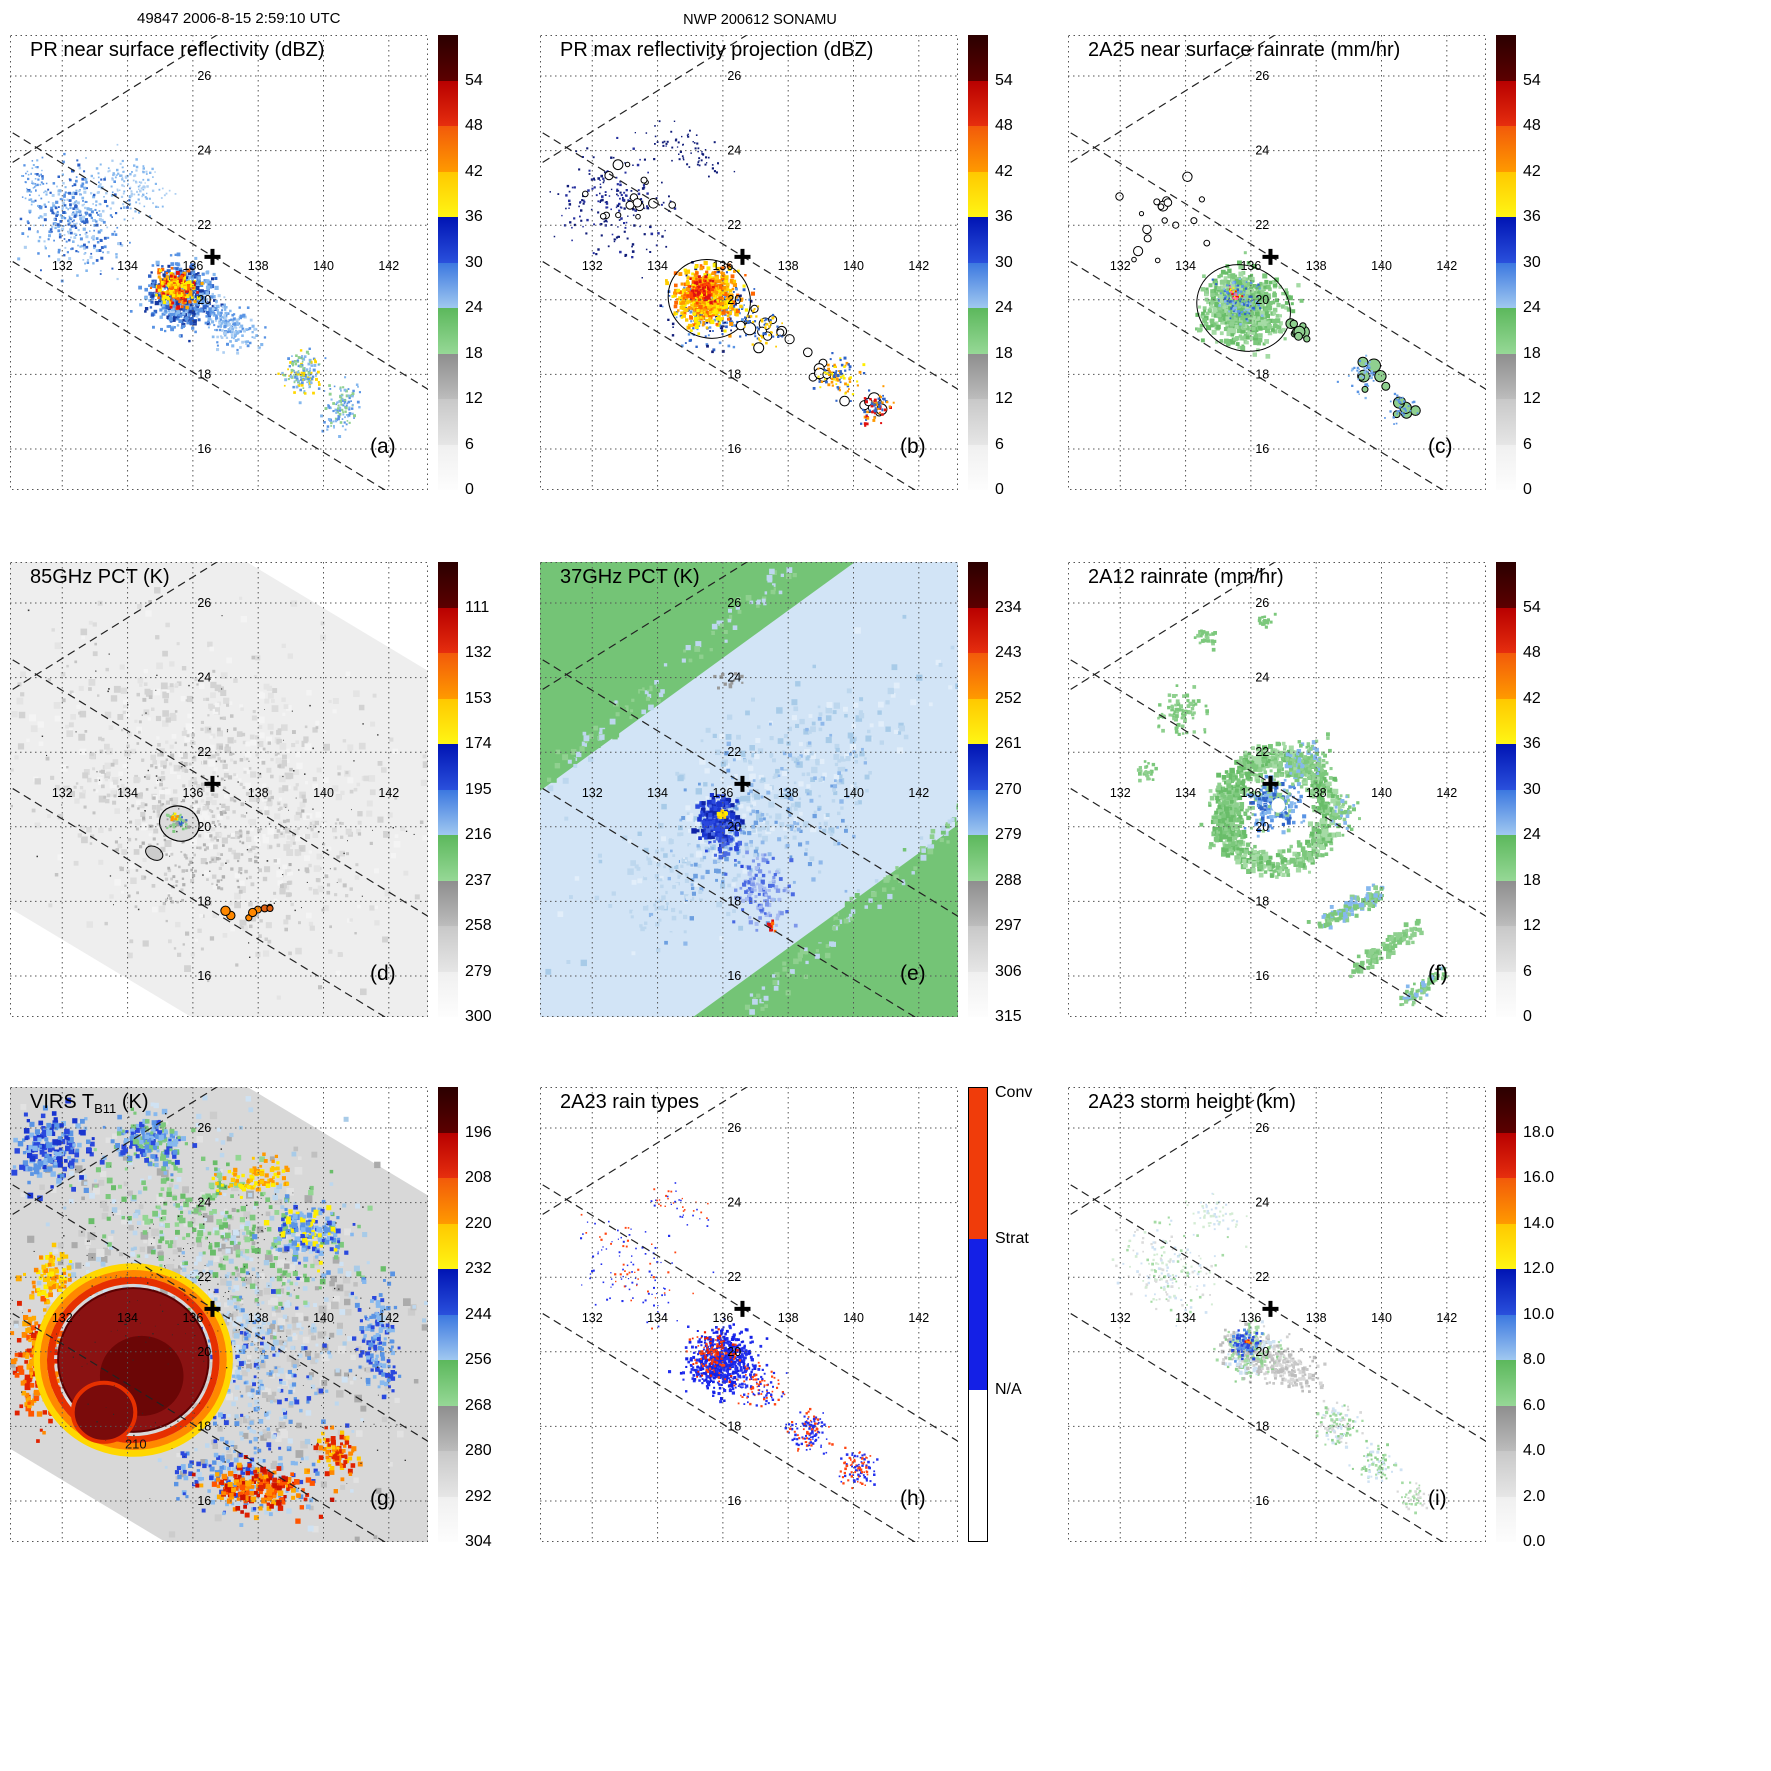 The width and height of the screenshot is (1771, 1771). I want to click on colorbar-tick-label: 174, so click(478, 743).